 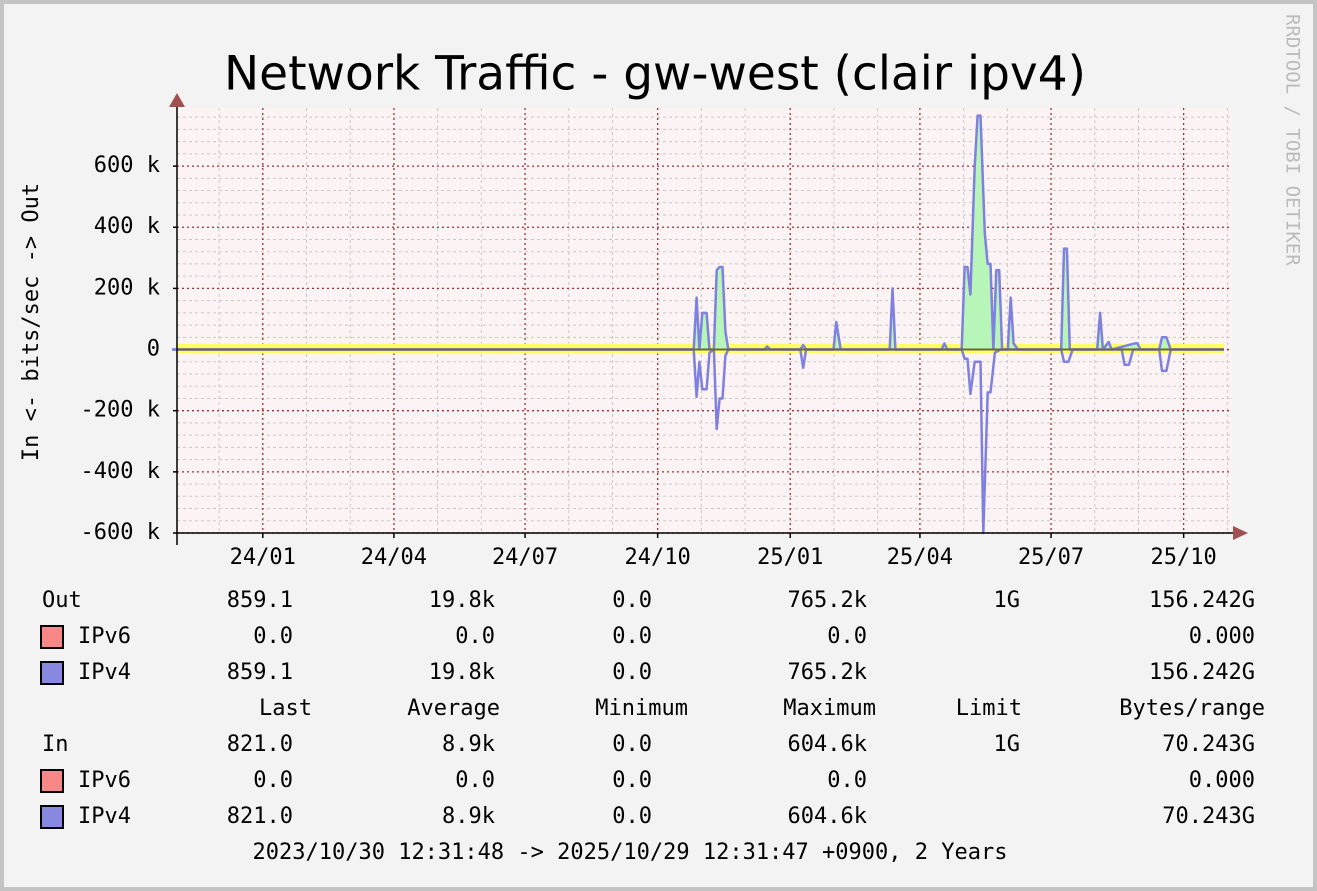 What do you see at coordinates (62, 600) in the screenshot?
I see `legend-group-label: Out` at bounding box center [62, 600].